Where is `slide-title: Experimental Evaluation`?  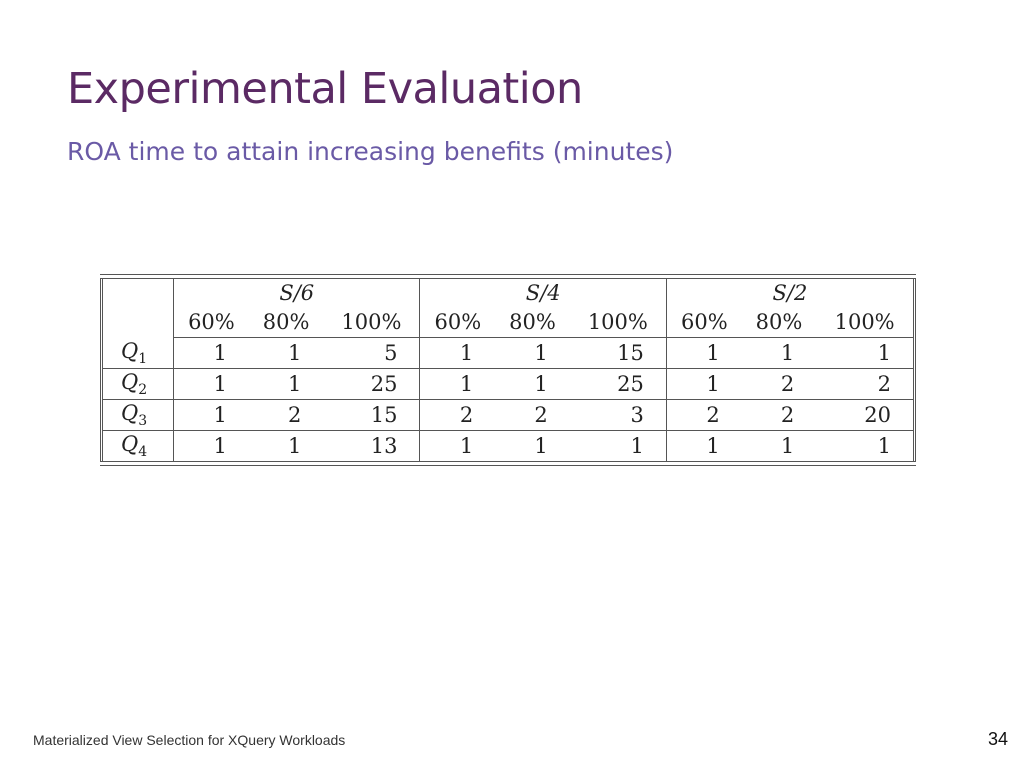
slide-title: Experimental Evaluation is located at coordinates (325, 89).